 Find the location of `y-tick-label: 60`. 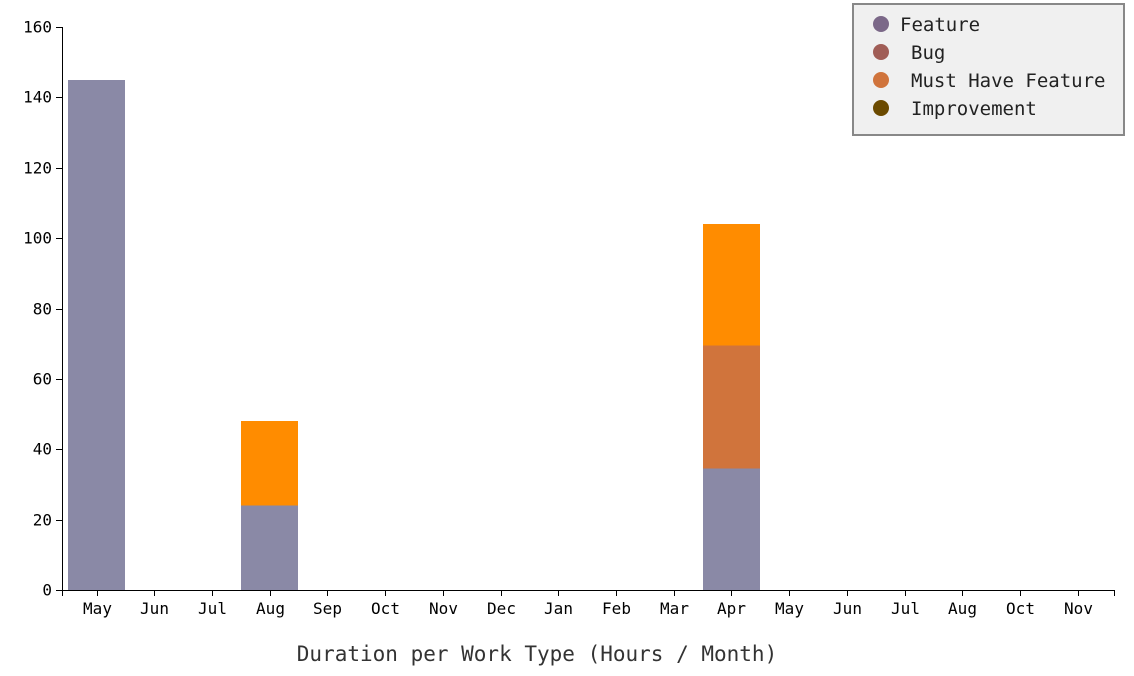

y-tick-label: 60 is located at coordinates (42, 379).